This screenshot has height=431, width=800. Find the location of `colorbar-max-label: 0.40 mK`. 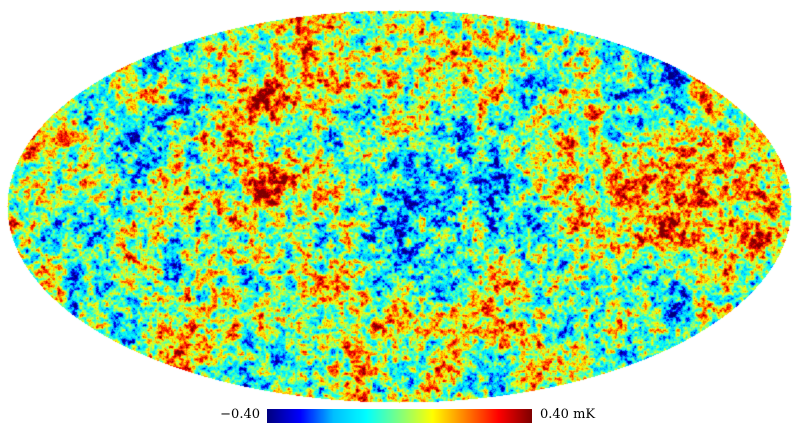

colorbar-max-label: 0.40 mK is located at coordinates (568, 414).